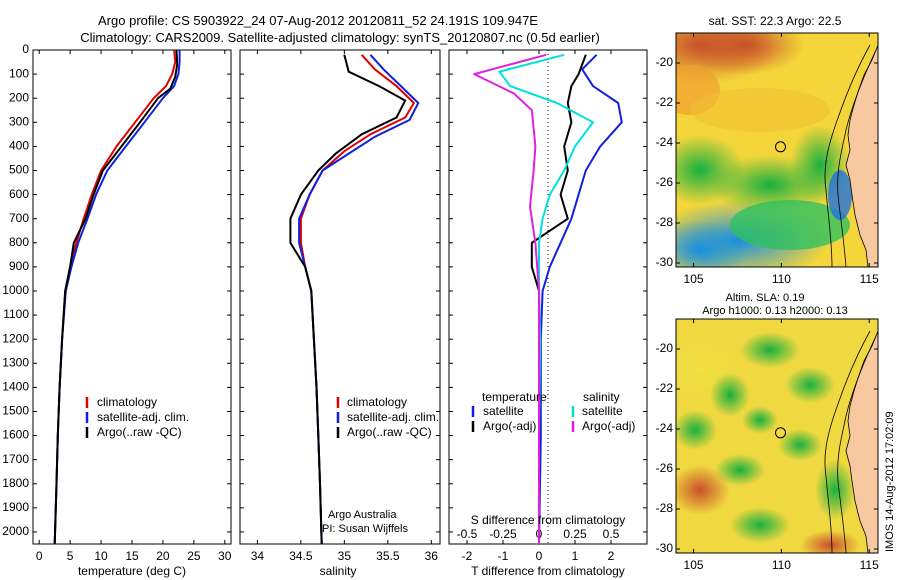 The width and height of the screenshot is (900, 580). I want to click on temperature-lines, so click(117, 297).